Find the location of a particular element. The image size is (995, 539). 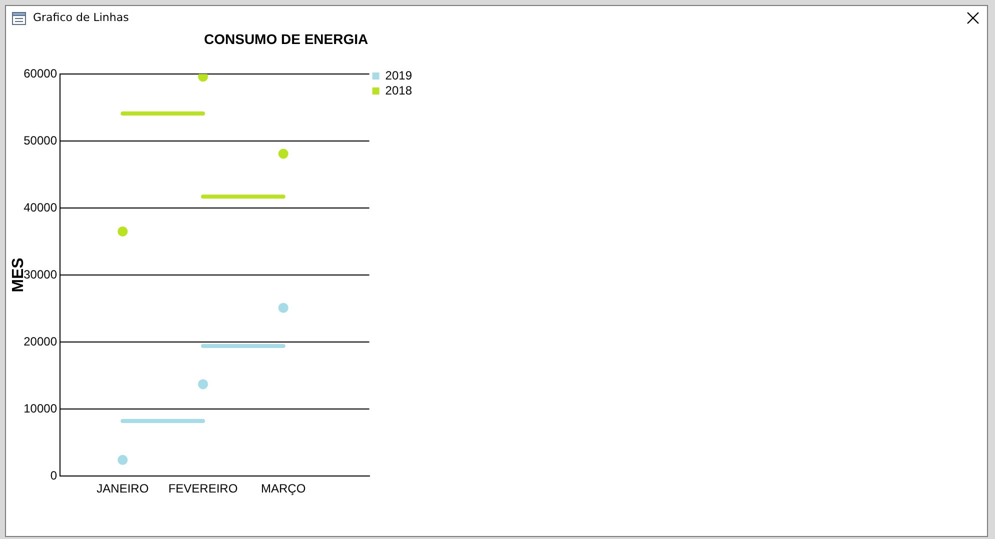

legend-label: 2018 is located at coordinates (398, 90).